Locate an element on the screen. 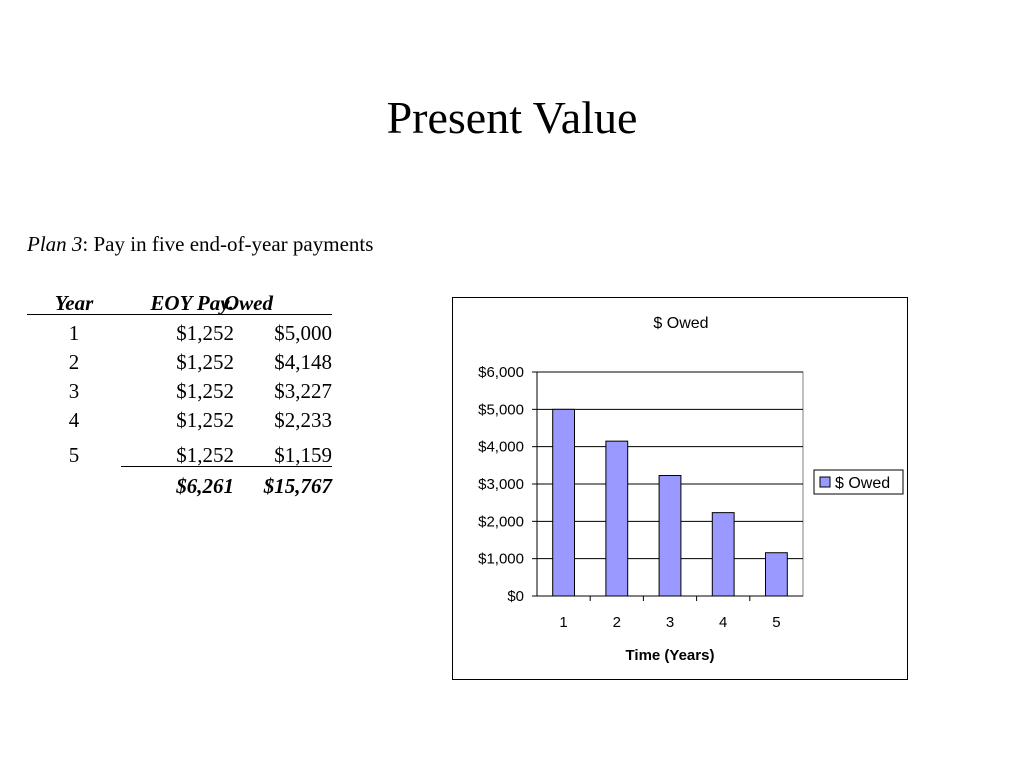 Image resolution: width=1024 pixels, height=768 pixels. y-tick-label: $3,000 is located at coordinates (501, 484).